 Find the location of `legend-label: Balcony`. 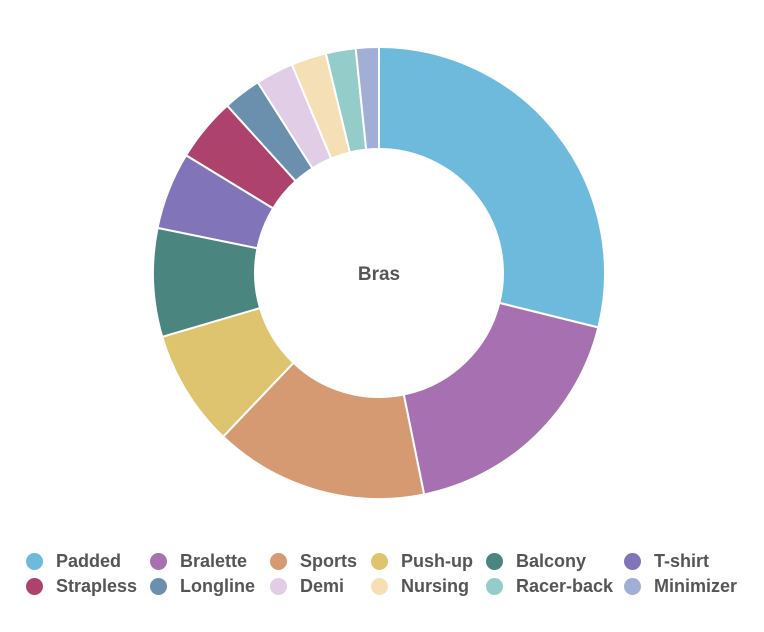

legend-label: Balcony is located at coordinates (551, 560).